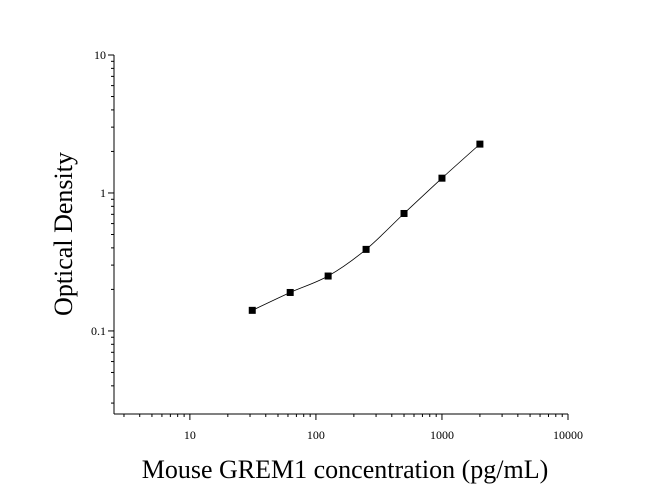 Image resolution: width=656 pixels, height=494 pixels. Describe the element at coordinates (345, 469) in the screenshot. I see `x-axis-title: Mouse GREM1 concentration (pg/mL)` at that location.